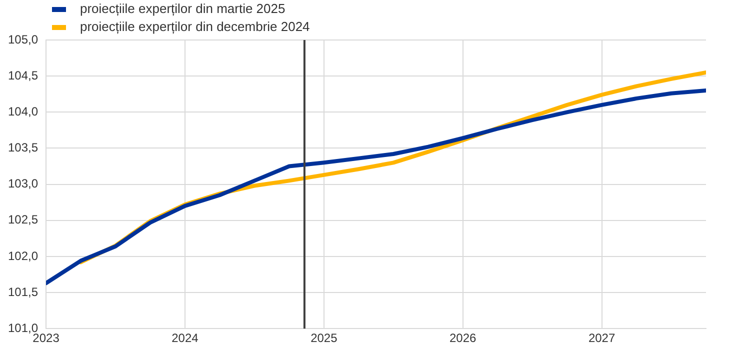 This screenshot has width=733, height=349. Describe the element at coordinates (183, 9) in the screenshot. I see `legend-label: proiecțiile experților din martie 2025` at that location.